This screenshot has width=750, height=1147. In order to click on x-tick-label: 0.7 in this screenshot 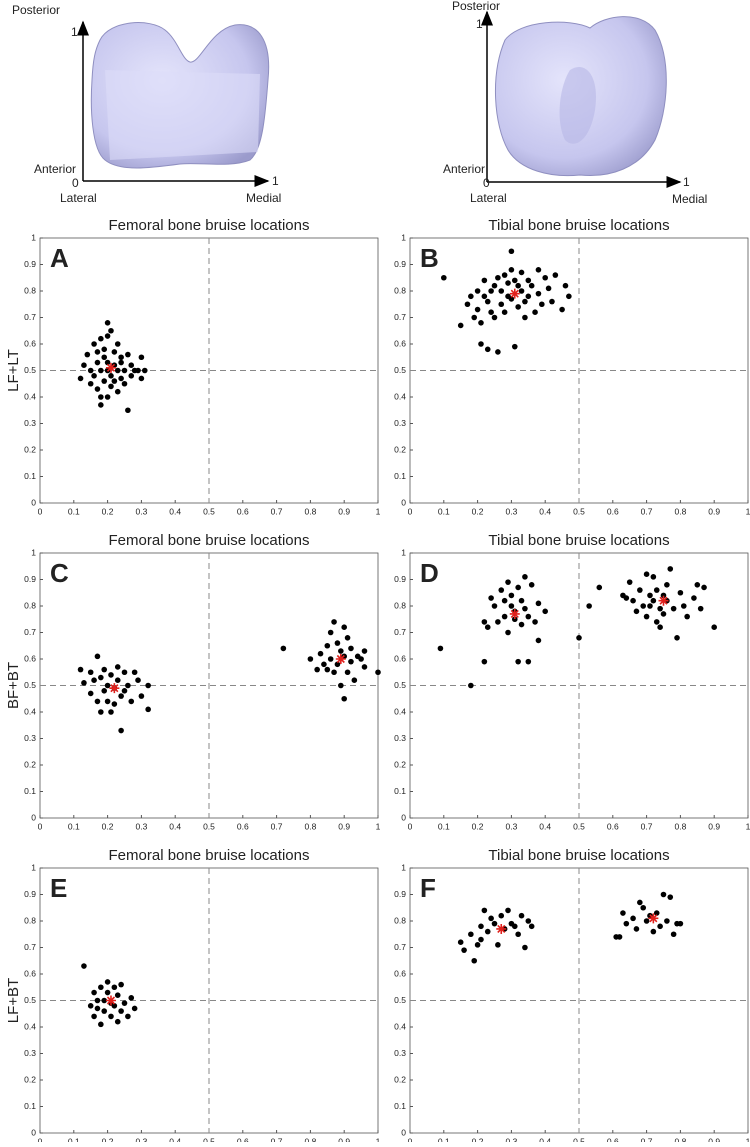, I will do `click(647, 826)`.